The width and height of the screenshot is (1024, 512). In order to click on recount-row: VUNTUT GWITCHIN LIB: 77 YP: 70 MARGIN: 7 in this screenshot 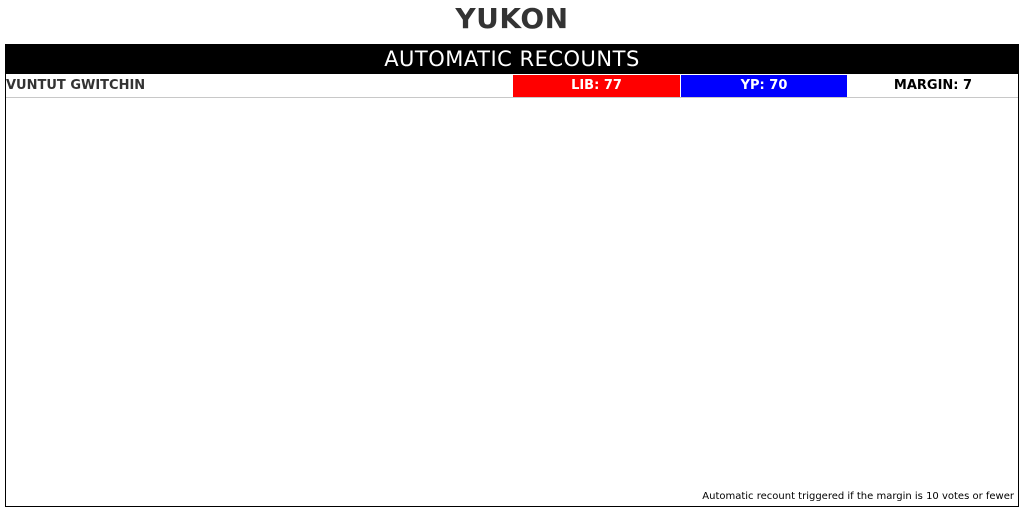, I will do `click(512, 86)`.